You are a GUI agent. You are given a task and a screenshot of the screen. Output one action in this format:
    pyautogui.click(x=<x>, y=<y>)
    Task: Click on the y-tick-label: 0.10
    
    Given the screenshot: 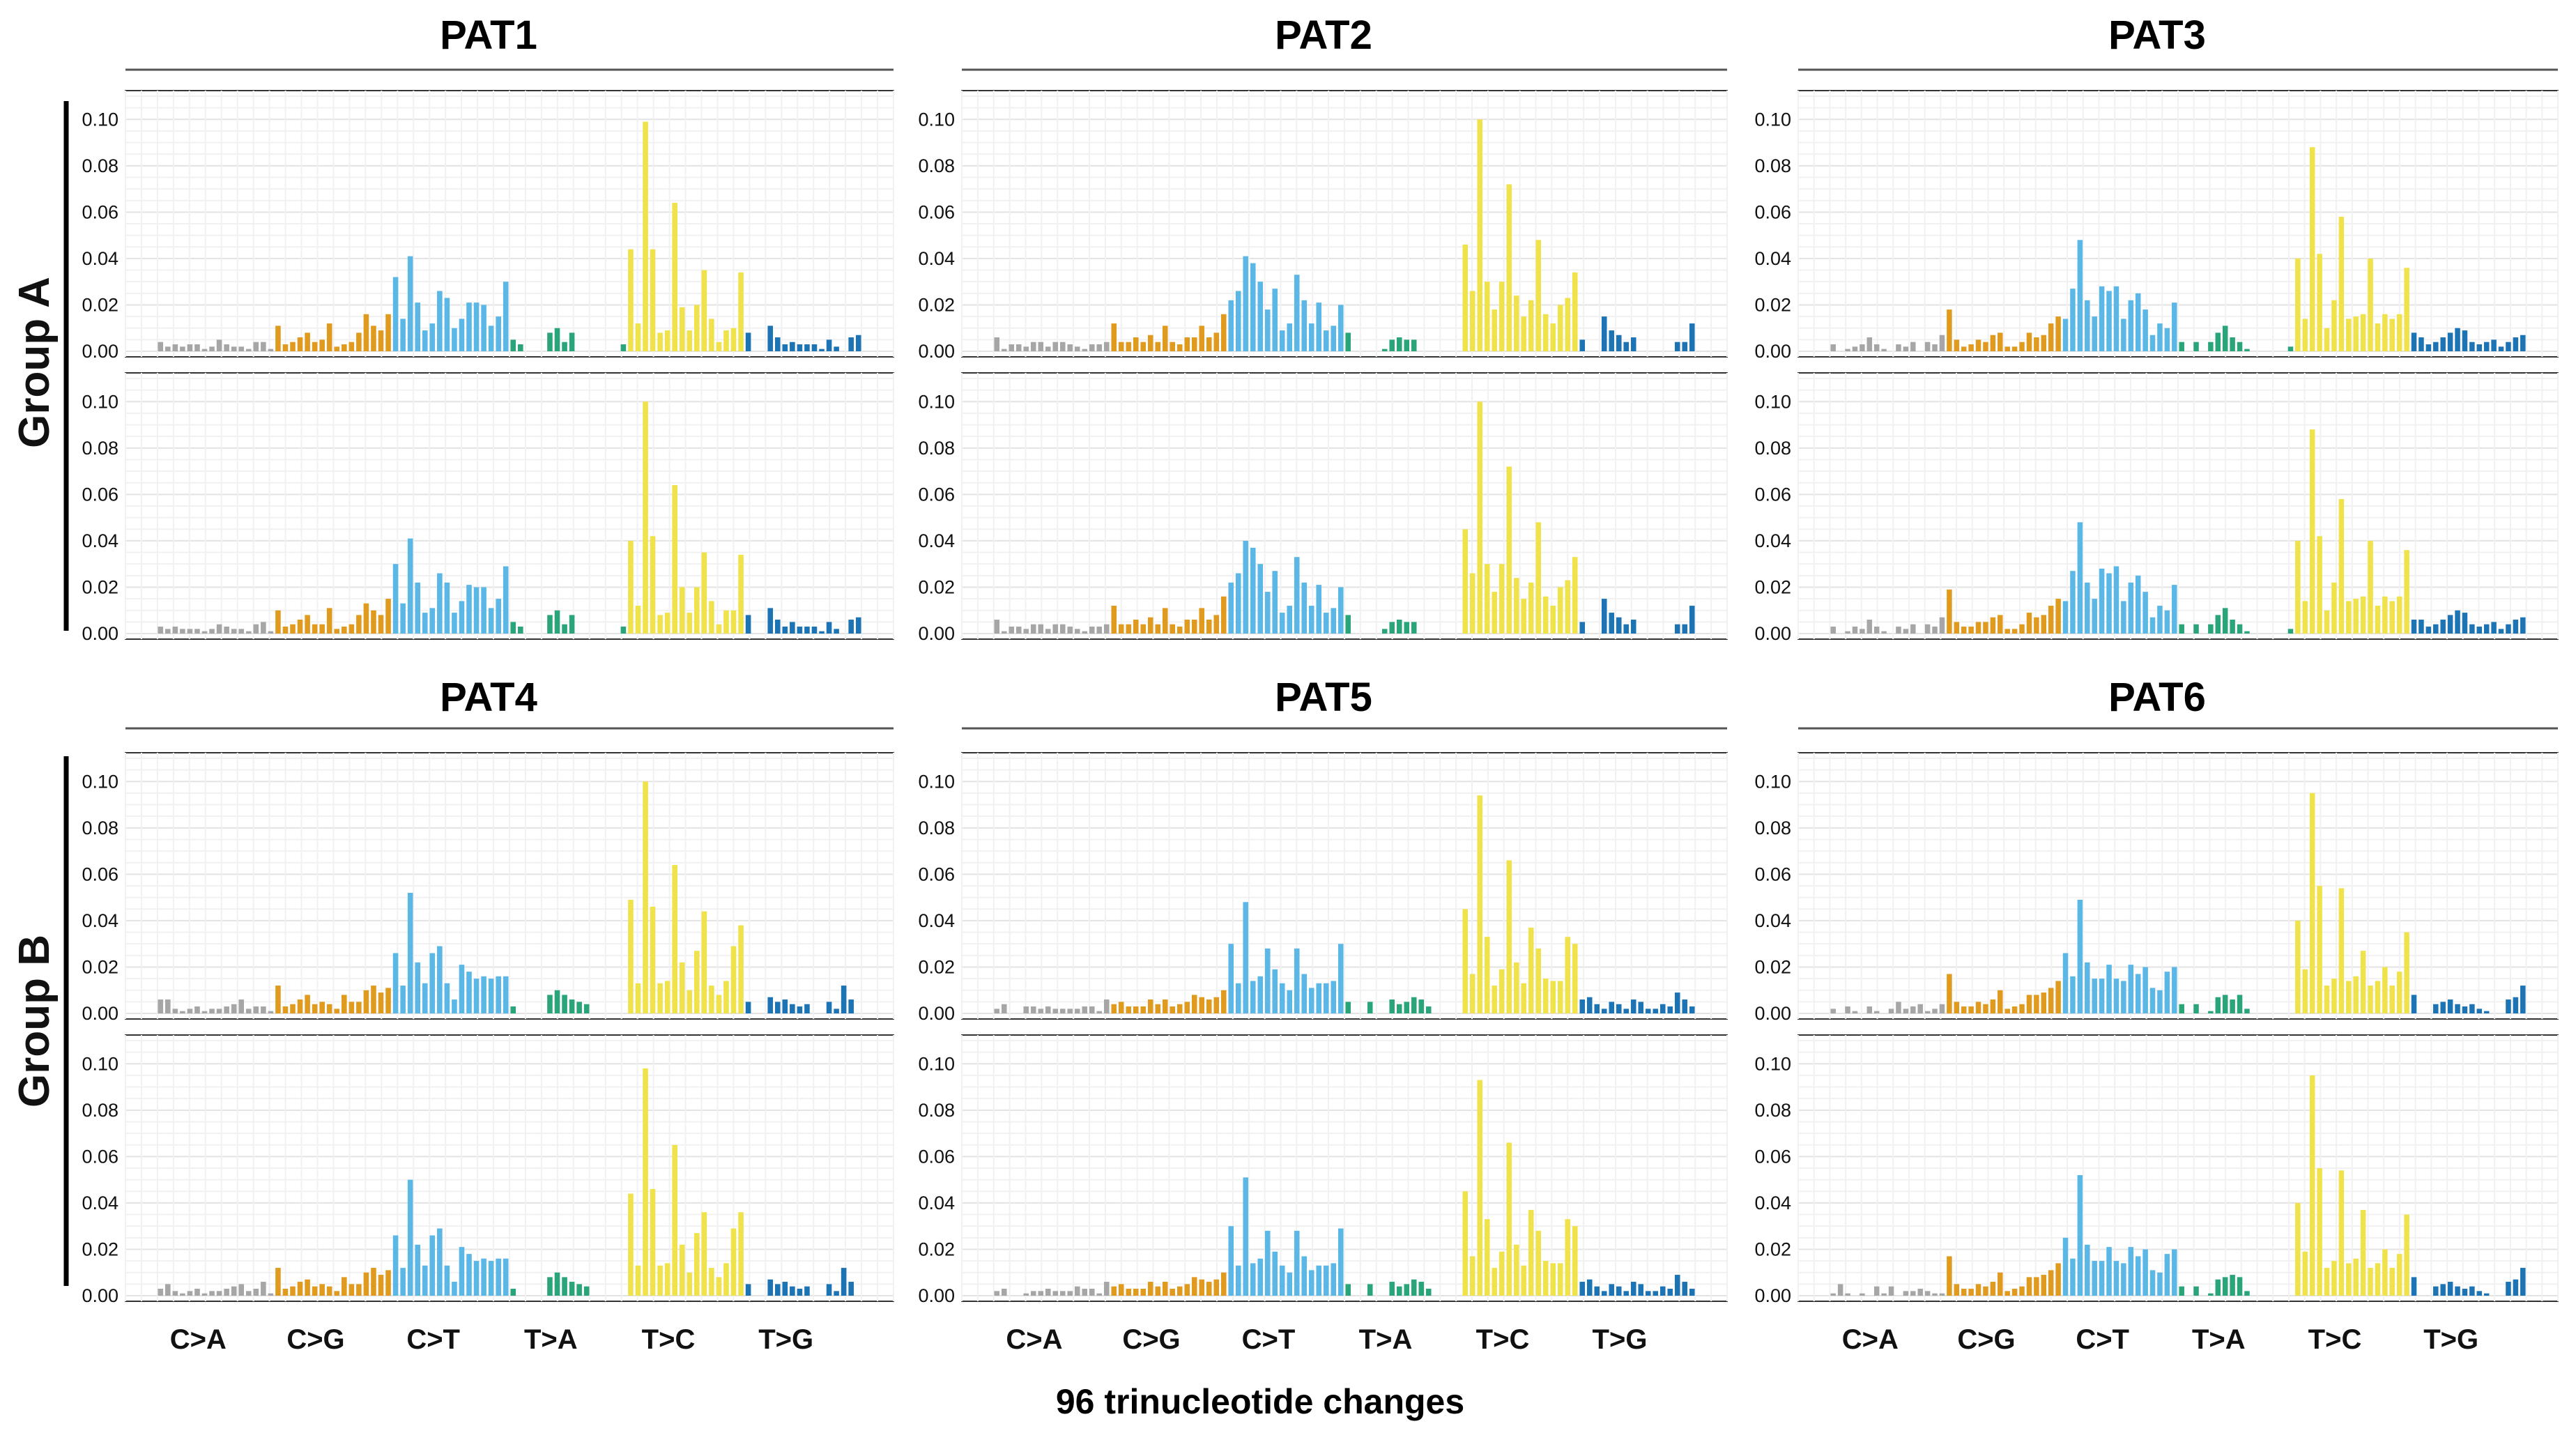 What is the action you would take?
    pyautogui.click(x=936, y=119)
    